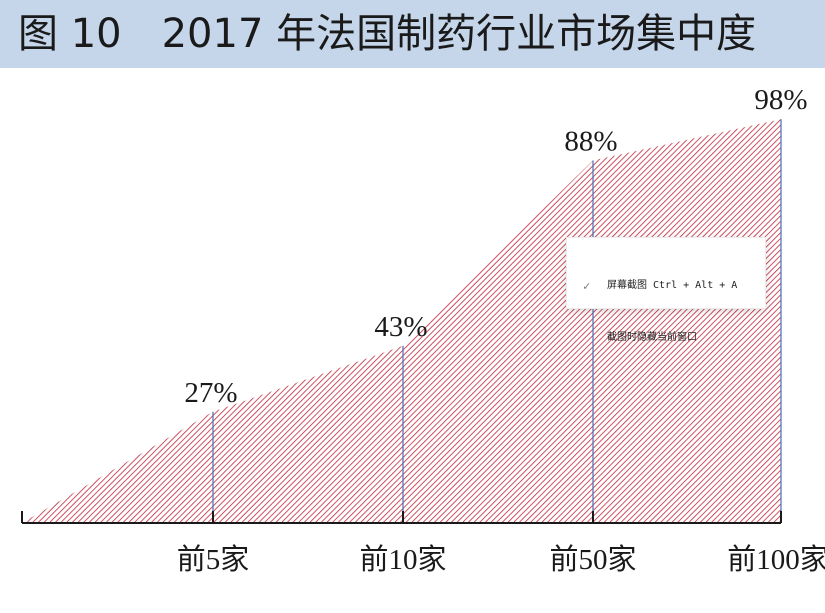 This screenshot has height=613, width=825. I want to click on category-label: 前100家, so click(776, 559).